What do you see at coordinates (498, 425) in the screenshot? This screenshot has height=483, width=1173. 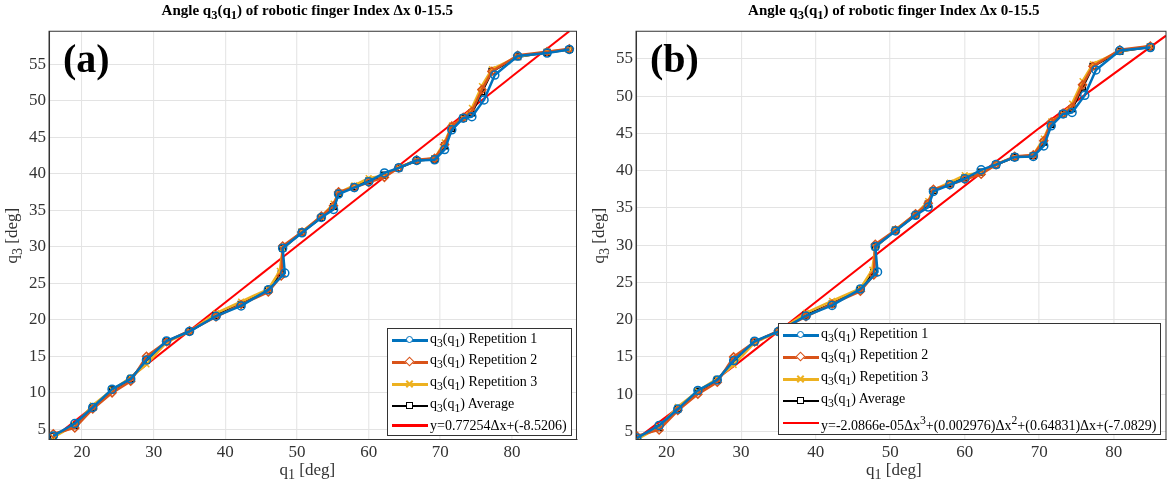 I see `legend-label: y=0.77254Δx+(-8.5206)` at bounding box center [498, 425].